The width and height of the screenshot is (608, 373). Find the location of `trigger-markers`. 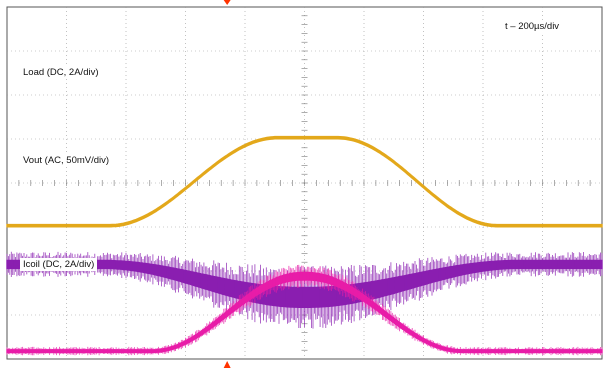

trigger-markers is located at coordinates (227, 184).